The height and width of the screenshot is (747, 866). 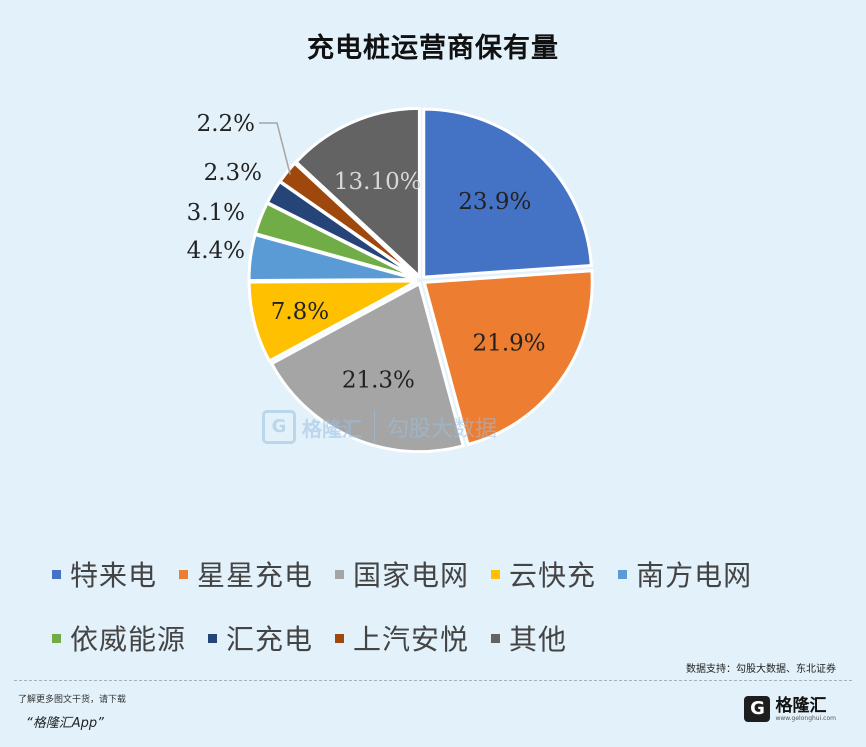 I want to click on data-label-汇充电: 2.3%, so click(x=233, y=173).